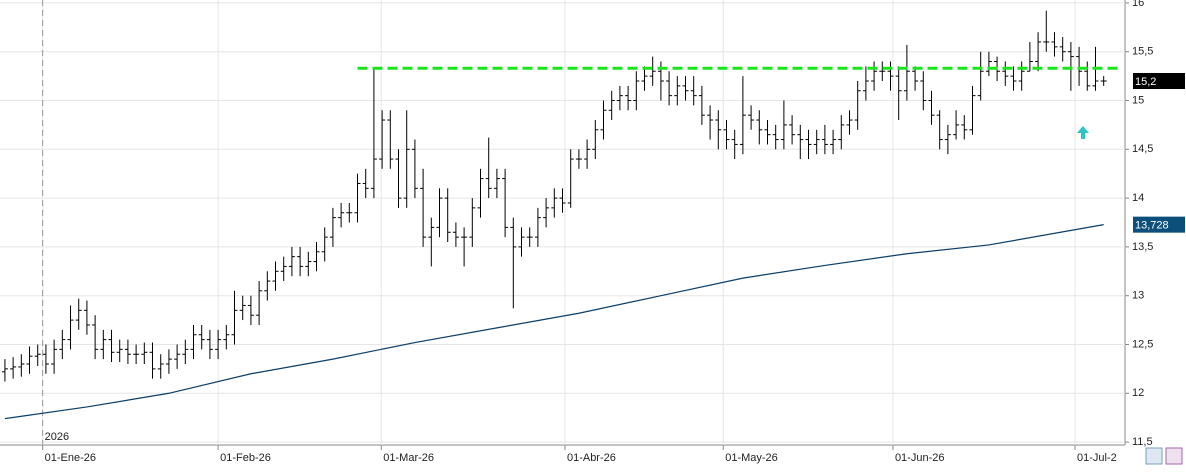 This screenshot has height=474, width=1186. I want to click on y-tick-label: 14,5, so click(1142, 149).